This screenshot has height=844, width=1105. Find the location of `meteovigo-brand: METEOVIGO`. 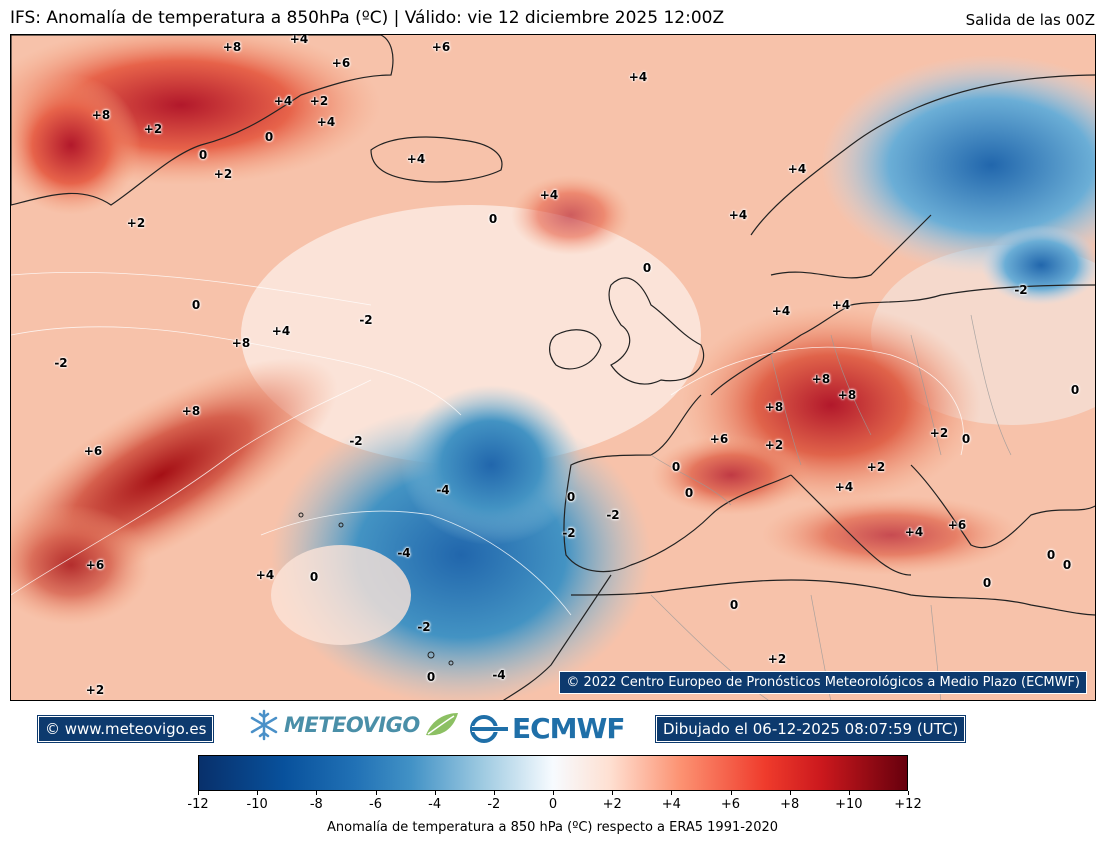

meteovigo-brand: METEOVIGO is located at coordinates (352, 725).